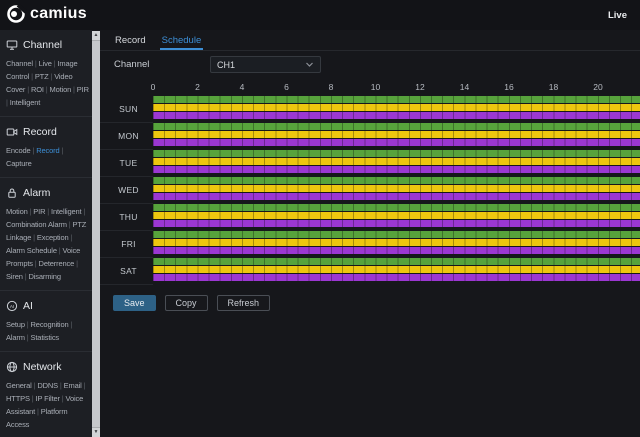  I want to click on save-button: Save, so click(134, 303).